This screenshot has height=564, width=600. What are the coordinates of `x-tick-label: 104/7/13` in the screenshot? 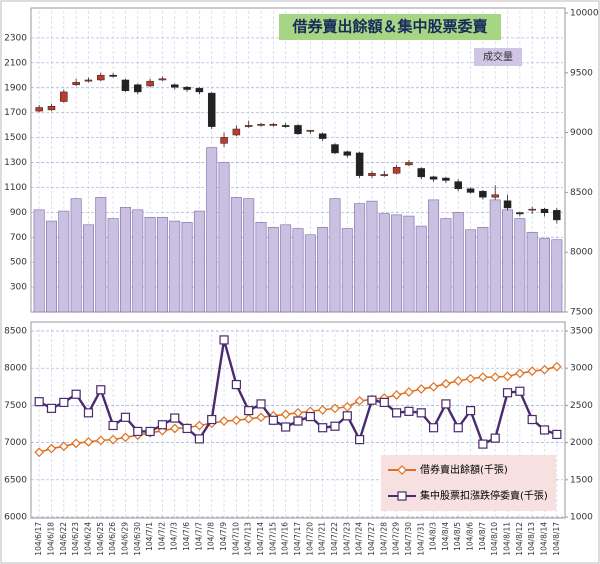 It's located at (248, 539).